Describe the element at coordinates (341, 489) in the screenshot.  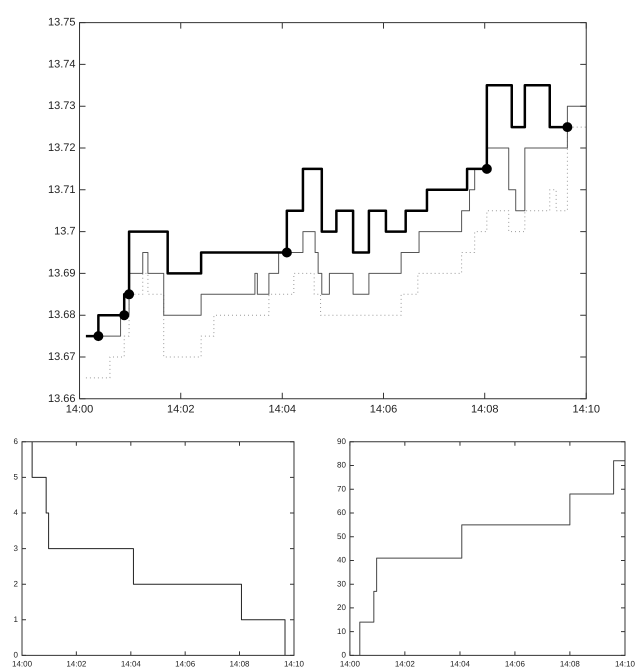
I see `y-tick-label: 70` at that location.